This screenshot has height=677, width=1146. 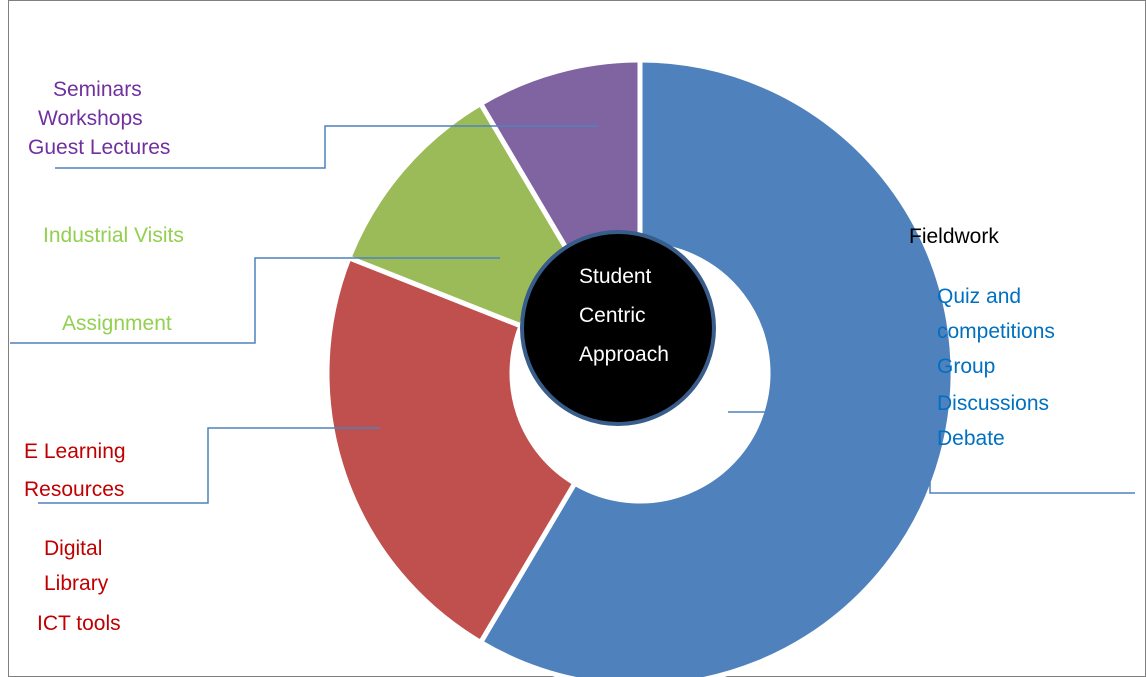 I want to click on leader-line-seminars, so click(x=326, y=147).